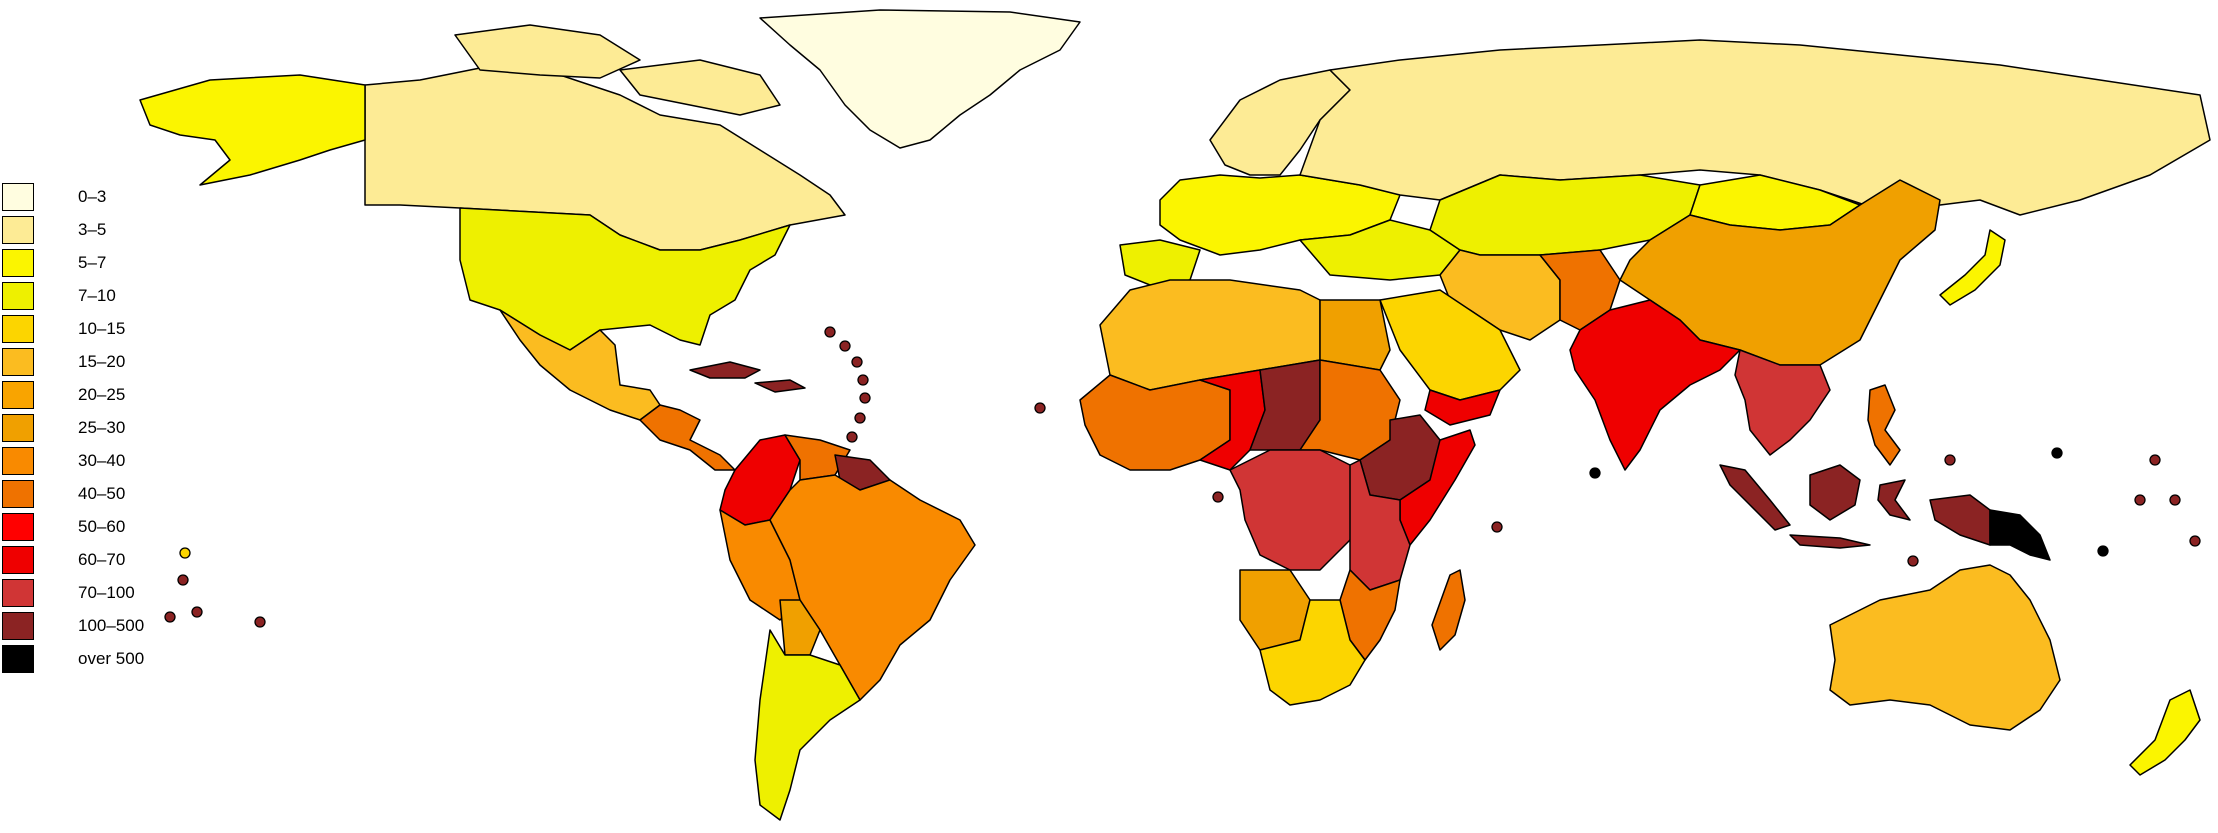 The height and width of the screenshot is (833, 2218). Describe the element at coordinates (605, 155) in the screenshot. I see `canada` at that location.